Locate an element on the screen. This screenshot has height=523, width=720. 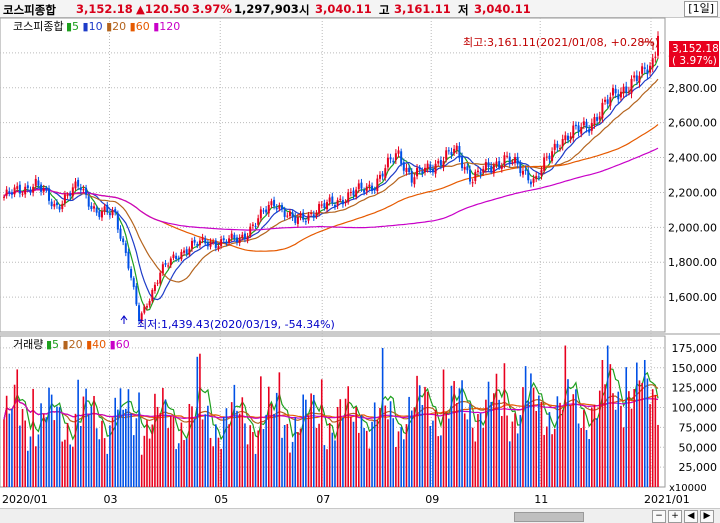
zoom-in-button: + is located at coordinates (675, 516).